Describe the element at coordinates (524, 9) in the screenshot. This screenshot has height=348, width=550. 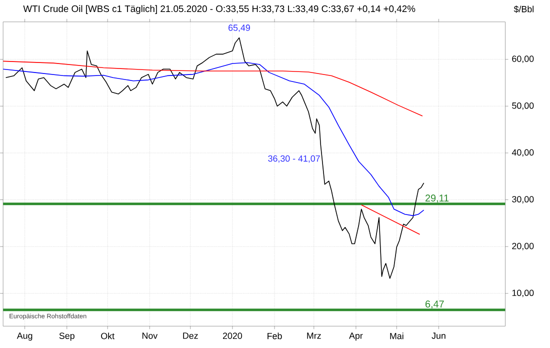
I see `y-axis-title: $/Bbl` at that location.